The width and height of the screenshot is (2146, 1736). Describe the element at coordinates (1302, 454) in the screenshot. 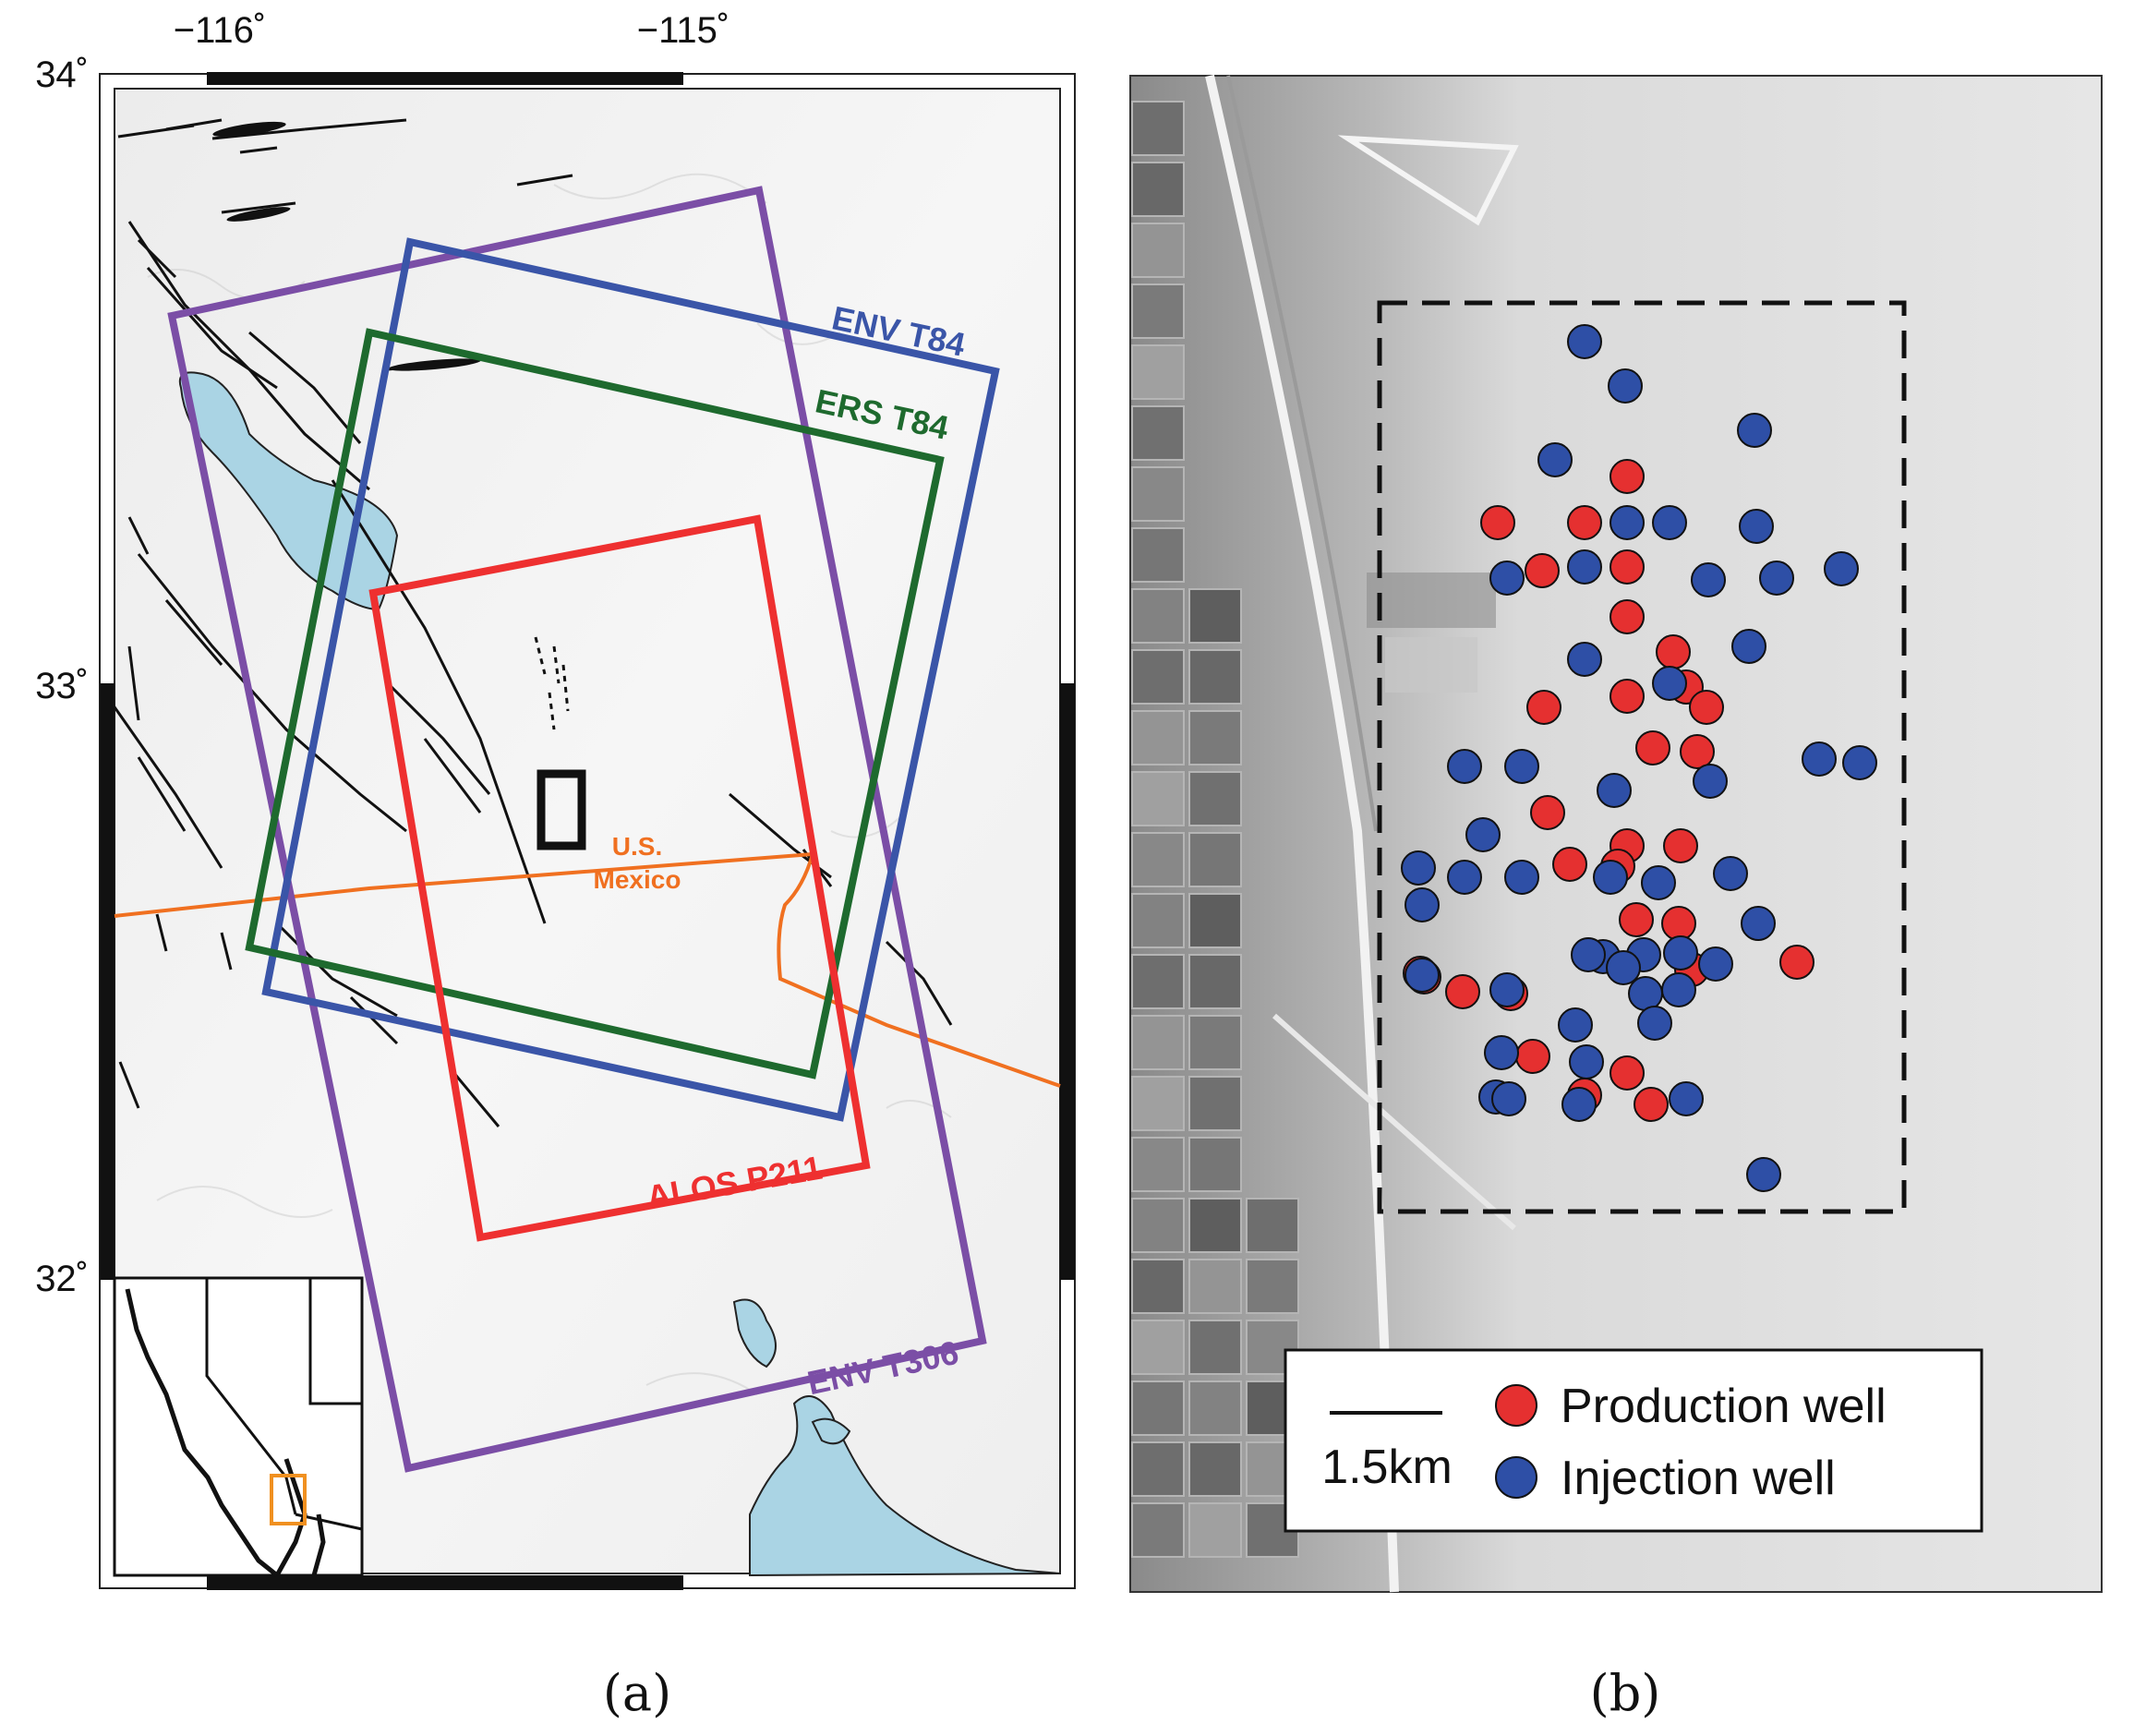

I see `canal-edge` at that location.